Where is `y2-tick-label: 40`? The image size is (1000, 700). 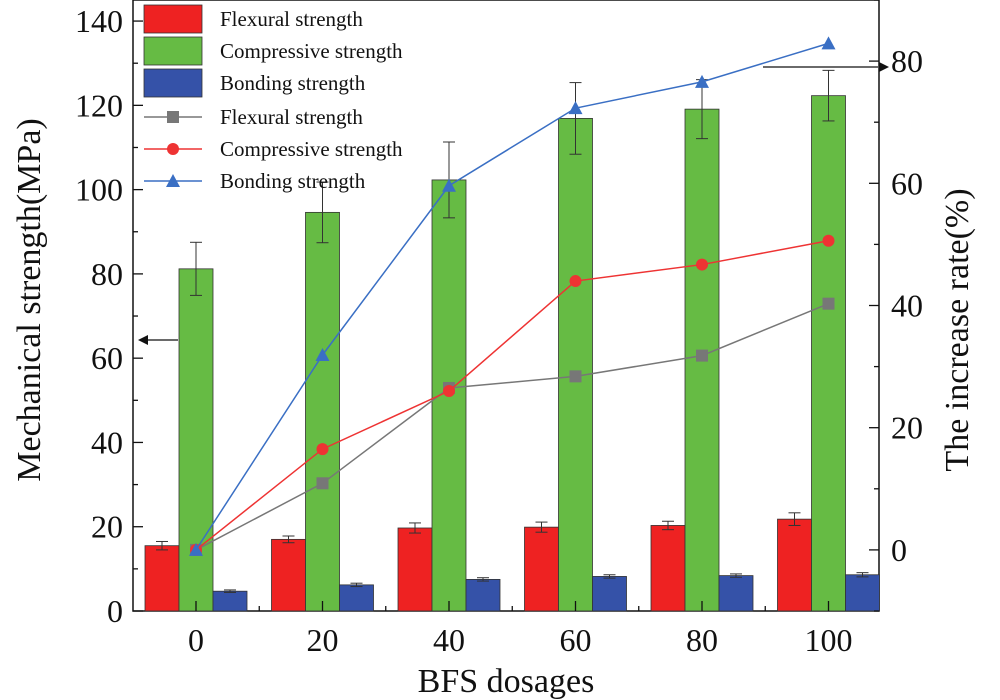 y2-tick-label: 40 is located at coordinates (907, 306).